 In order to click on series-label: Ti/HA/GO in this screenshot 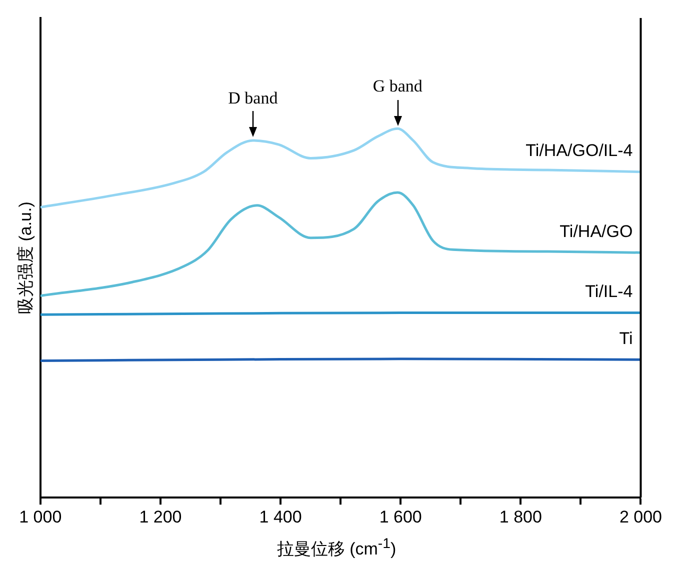, I will do `click(596, 231)`.